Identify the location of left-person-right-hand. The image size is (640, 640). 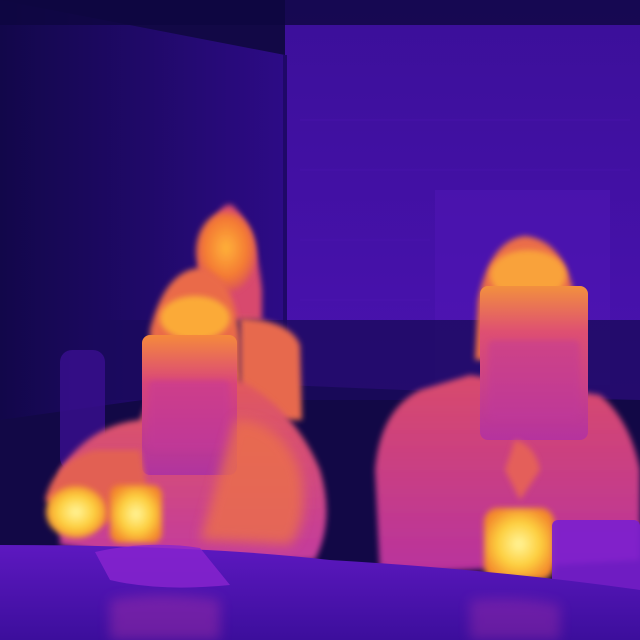
(136, 514).